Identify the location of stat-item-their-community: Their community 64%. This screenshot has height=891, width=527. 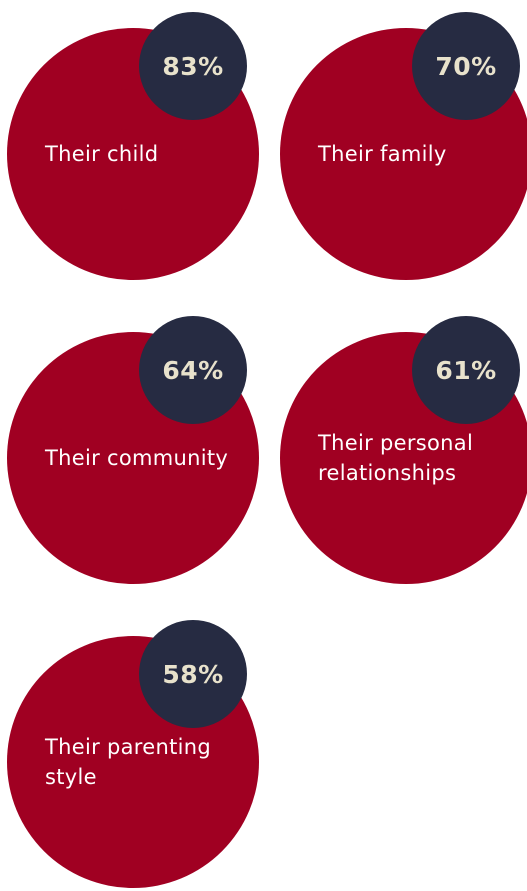
(134, 451).